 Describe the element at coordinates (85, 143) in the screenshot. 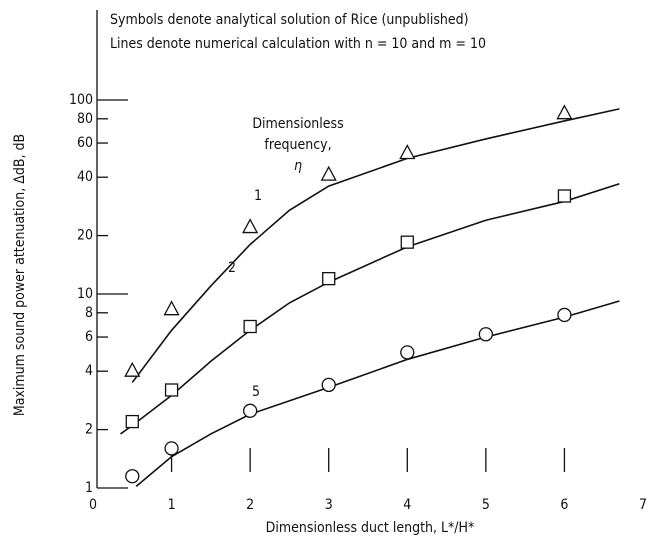

I see `y-tick-label: 60` at that location.